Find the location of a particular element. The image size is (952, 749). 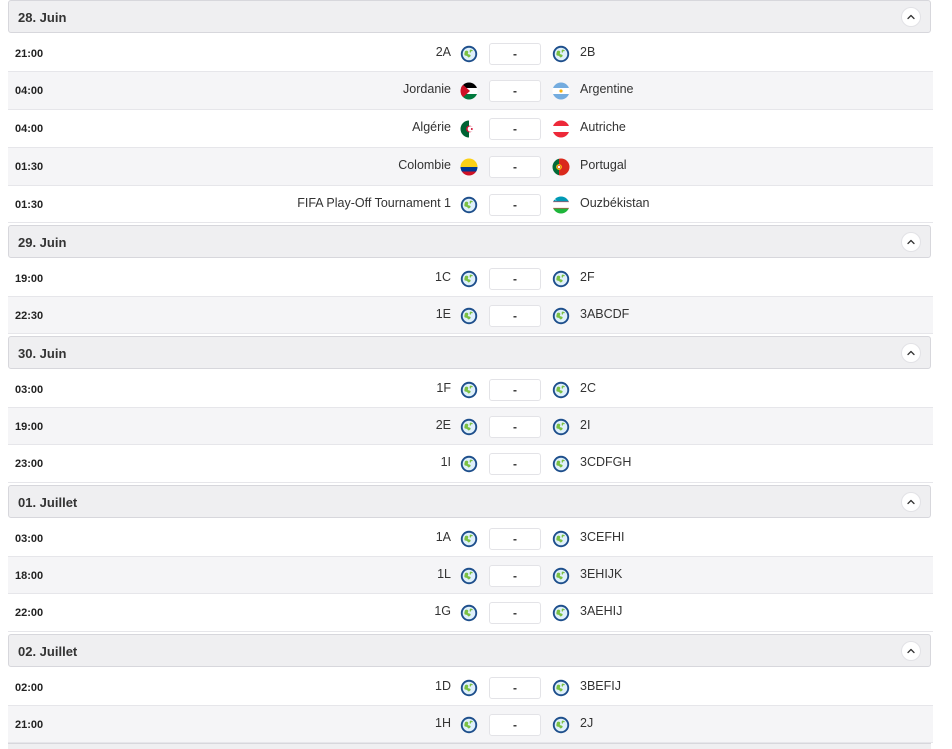

match-row: 21:00 1H - 2J is located at coordinates (470, 724).